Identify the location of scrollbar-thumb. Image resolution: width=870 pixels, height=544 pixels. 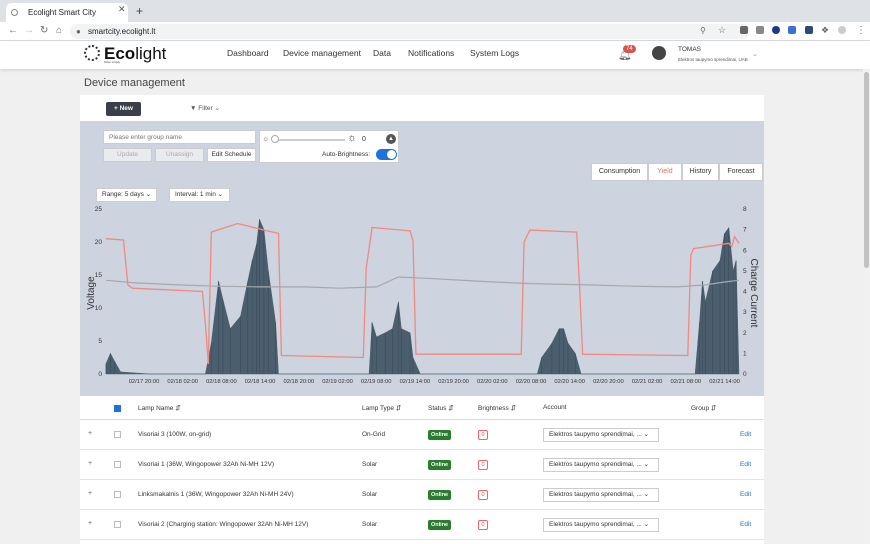
(866, 170).